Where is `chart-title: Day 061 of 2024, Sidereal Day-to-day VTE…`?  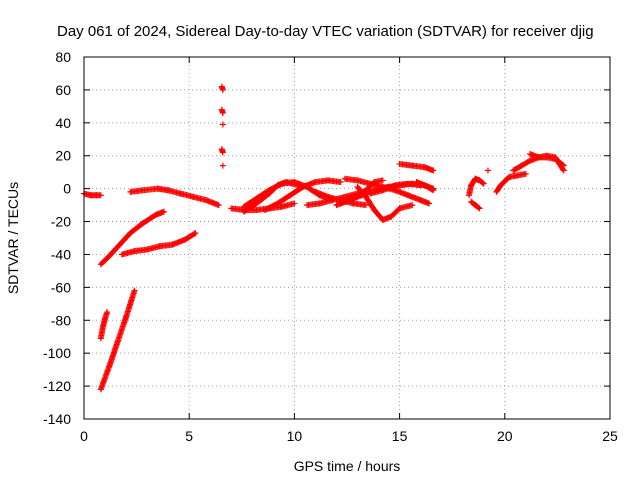 chart-title: Day 061 of 2024, Sidereal Day-to-day VTE… is located at coordinates (325, 31).